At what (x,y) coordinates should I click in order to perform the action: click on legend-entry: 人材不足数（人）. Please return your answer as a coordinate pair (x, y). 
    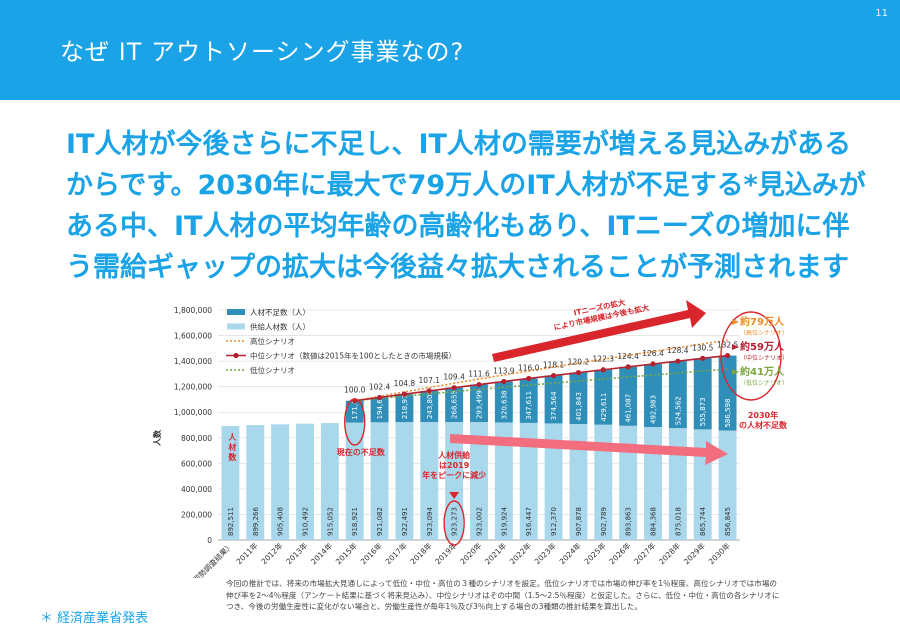
    Looking at the image, I should click on (280, 312).